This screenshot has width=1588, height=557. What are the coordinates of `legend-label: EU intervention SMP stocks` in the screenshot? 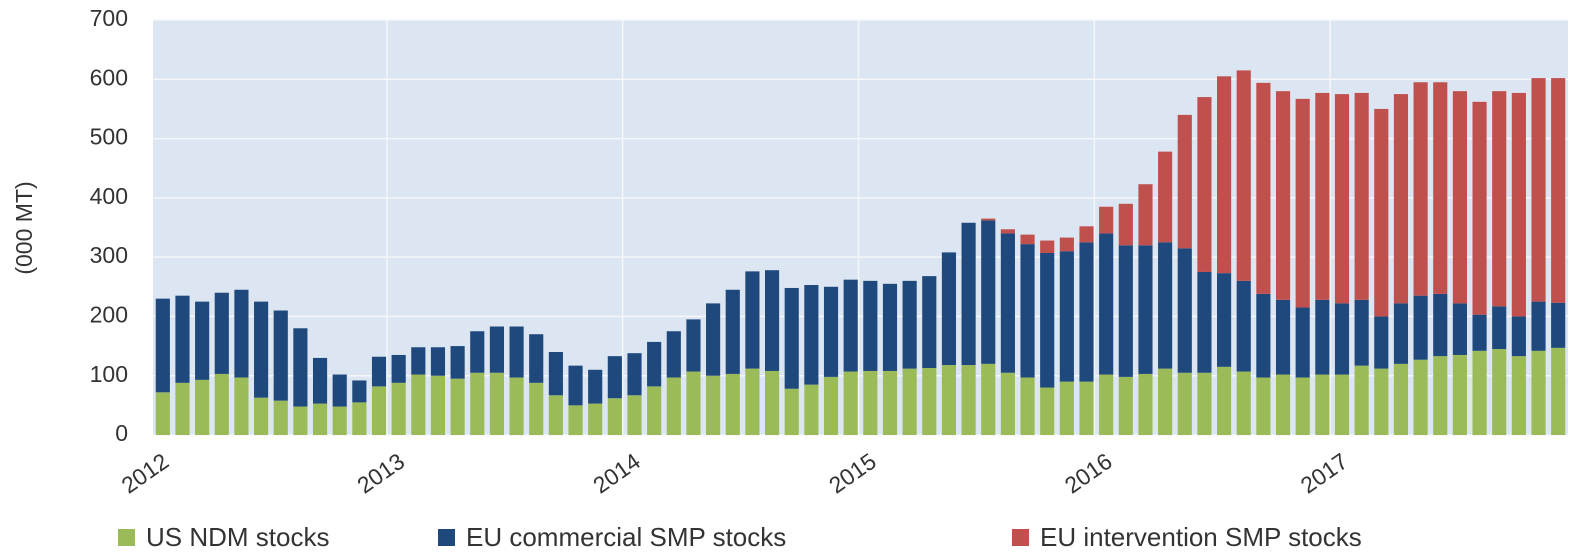 It's located at (1201, 537).